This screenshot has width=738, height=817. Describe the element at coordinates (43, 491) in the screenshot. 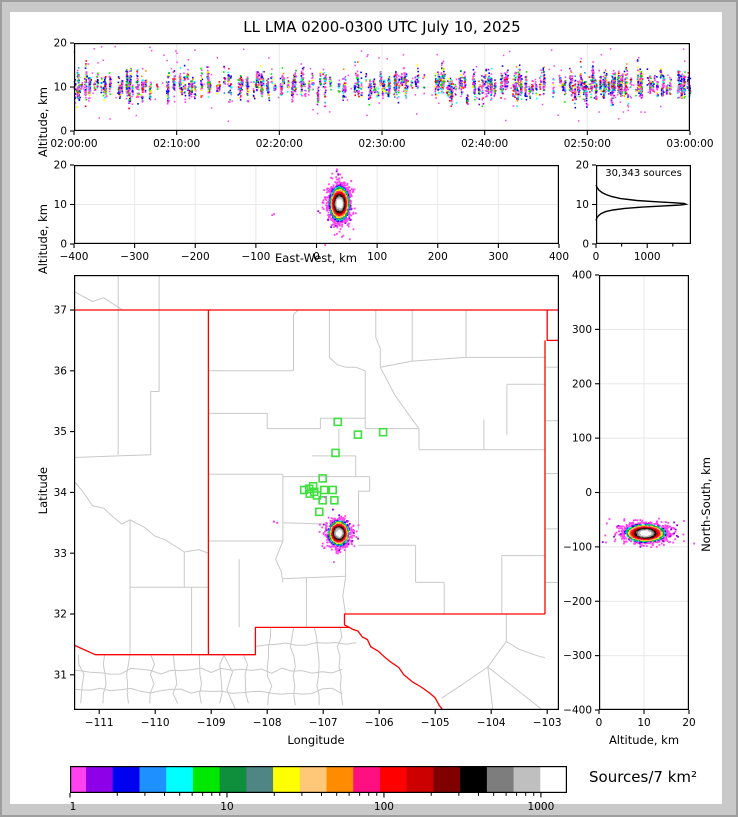

I see `map-ylabel: Latitude` at that location.